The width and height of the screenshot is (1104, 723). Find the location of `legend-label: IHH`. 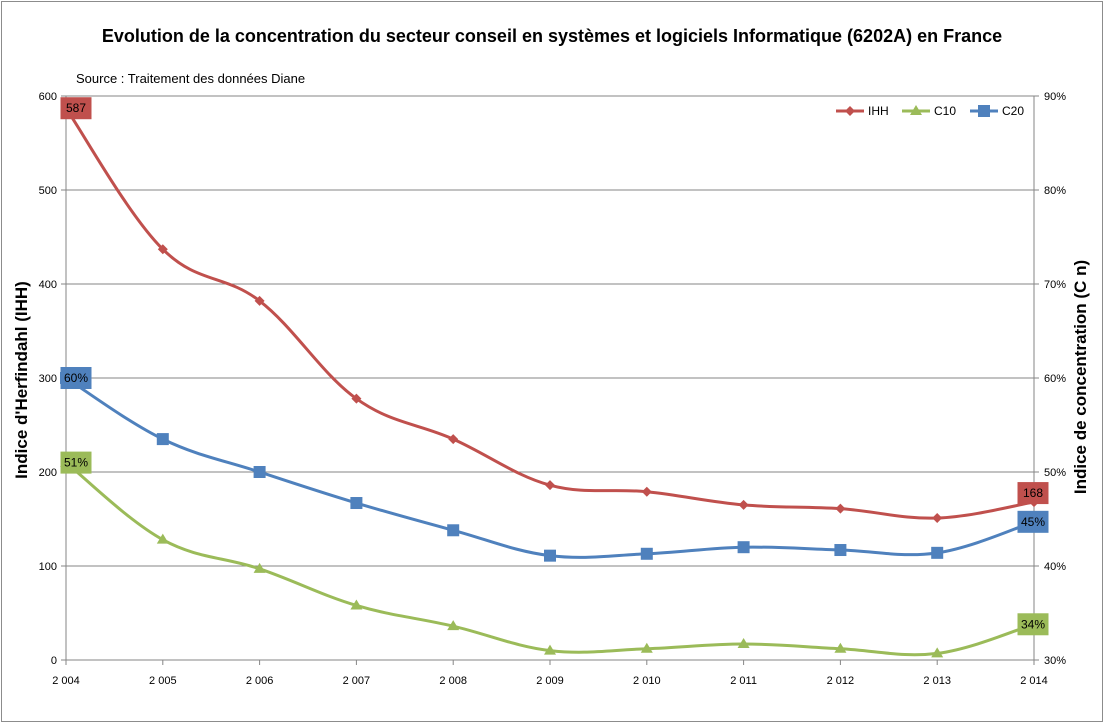

legend-label: IHH is located at coordinates (878, 111).